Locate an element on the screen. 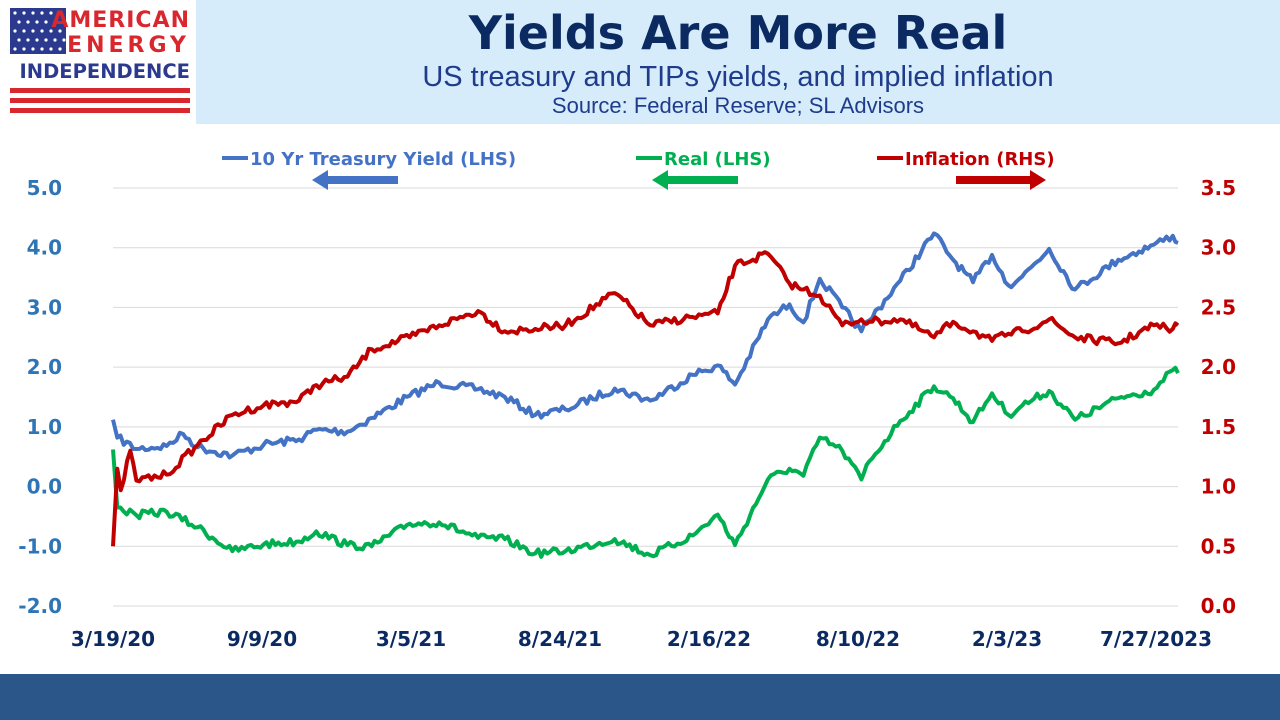 The image size is (1280, 720). y-left-tick-label: -2.0 is located at coordinates (40, 606).